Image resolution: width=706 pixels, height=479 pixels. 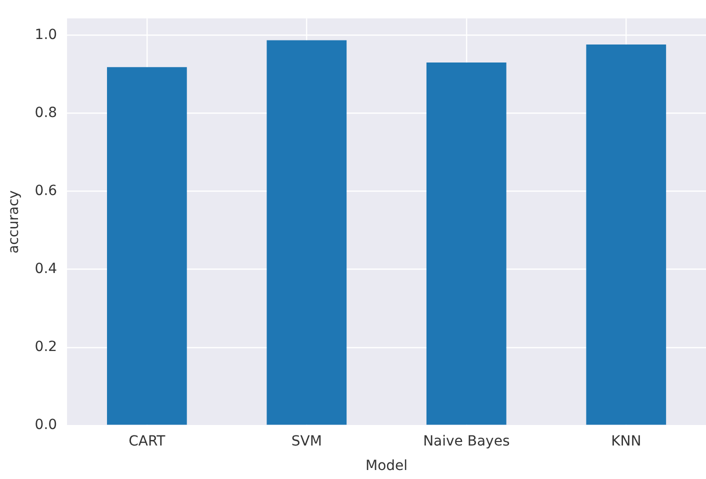 I want to click on y-tick-label: 0.8, so click(x=46, y=112).